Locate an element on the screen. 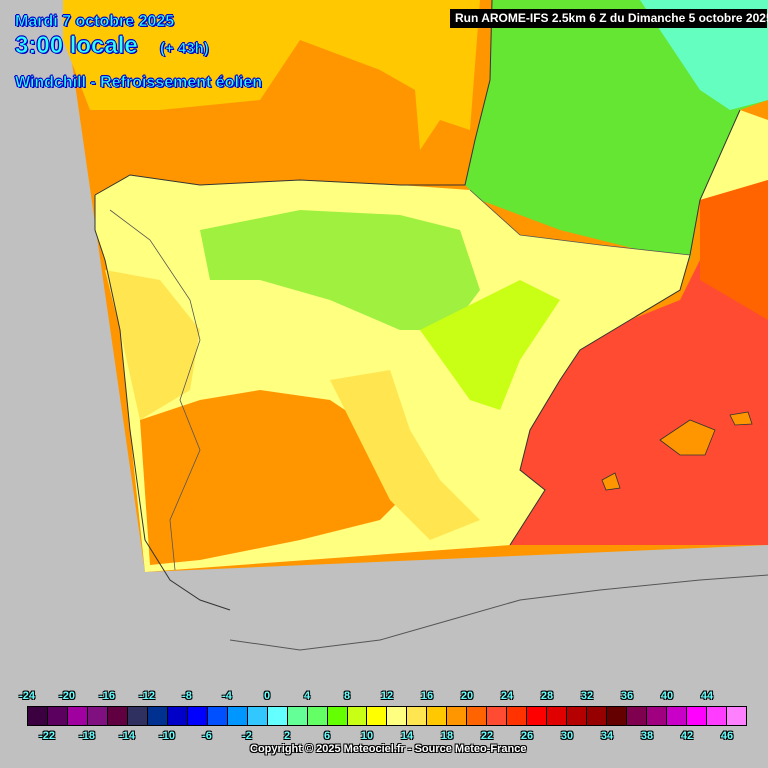 This screenshot has width=768, height=768. legend-label-top: -12 is located at coordinates (147, 696).